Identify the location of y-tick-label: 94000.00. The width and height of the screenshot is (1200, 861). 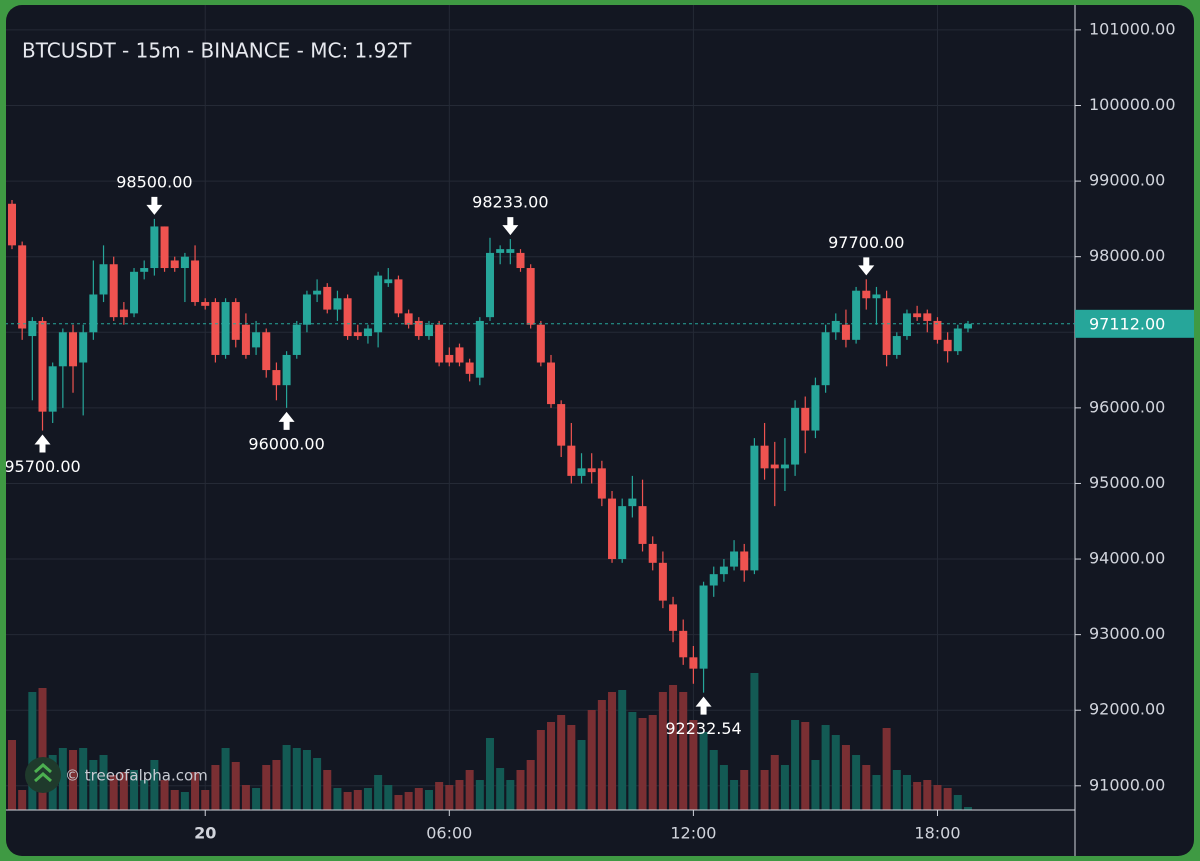
(1127, 558).